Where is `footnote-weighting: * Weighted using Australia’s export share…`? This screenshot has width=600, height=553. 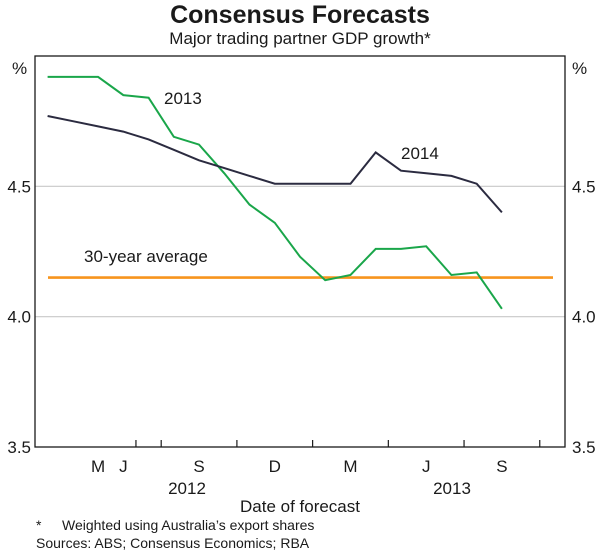
footnote-weighting: * Weighted using Australia’s export share… is located at coordinates (175, 525).